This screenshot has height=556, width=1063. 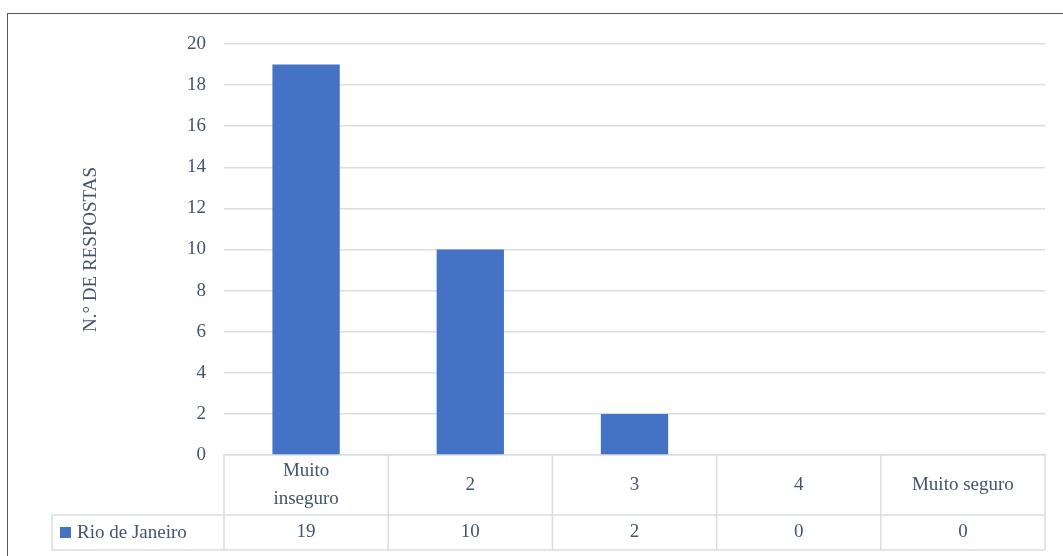 I want to click on data-label: 19, so click(x=306, y=531).